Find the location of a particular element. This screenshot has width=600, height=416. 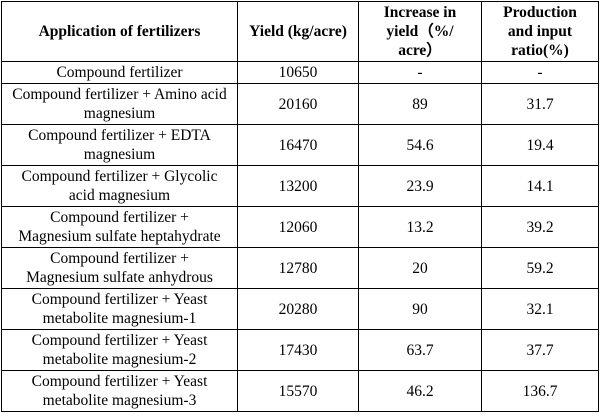

value-cell: 32.1 is located at coordinates (540, 309).